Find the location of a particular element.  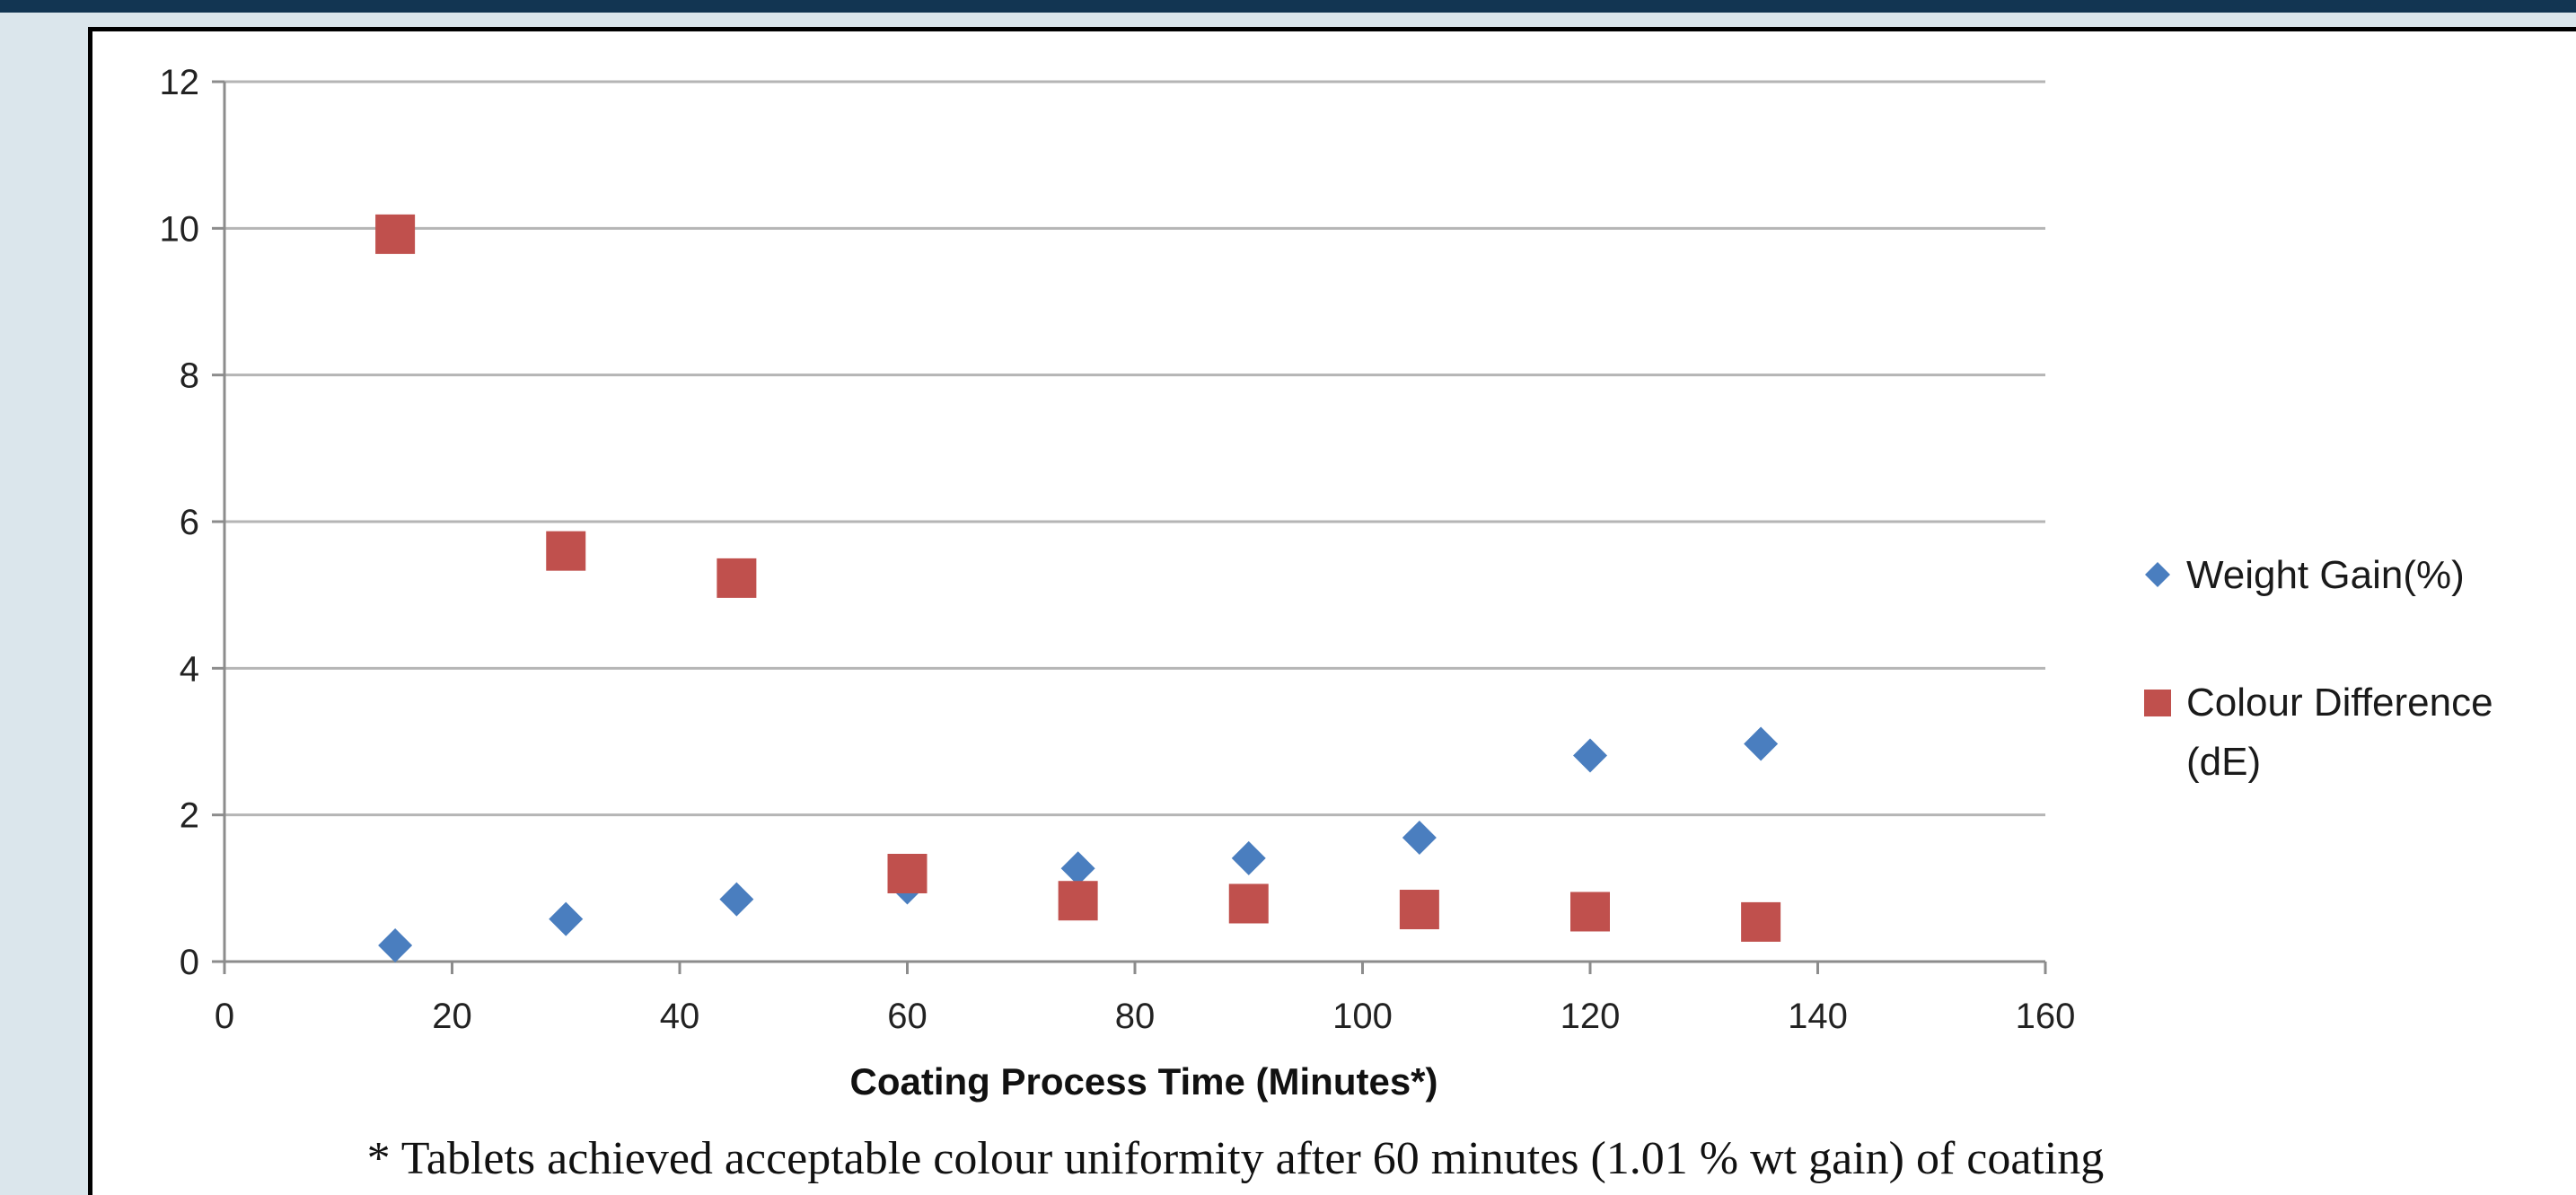

x-tick-label-40: 40 is located at coordinates (680, 1016).